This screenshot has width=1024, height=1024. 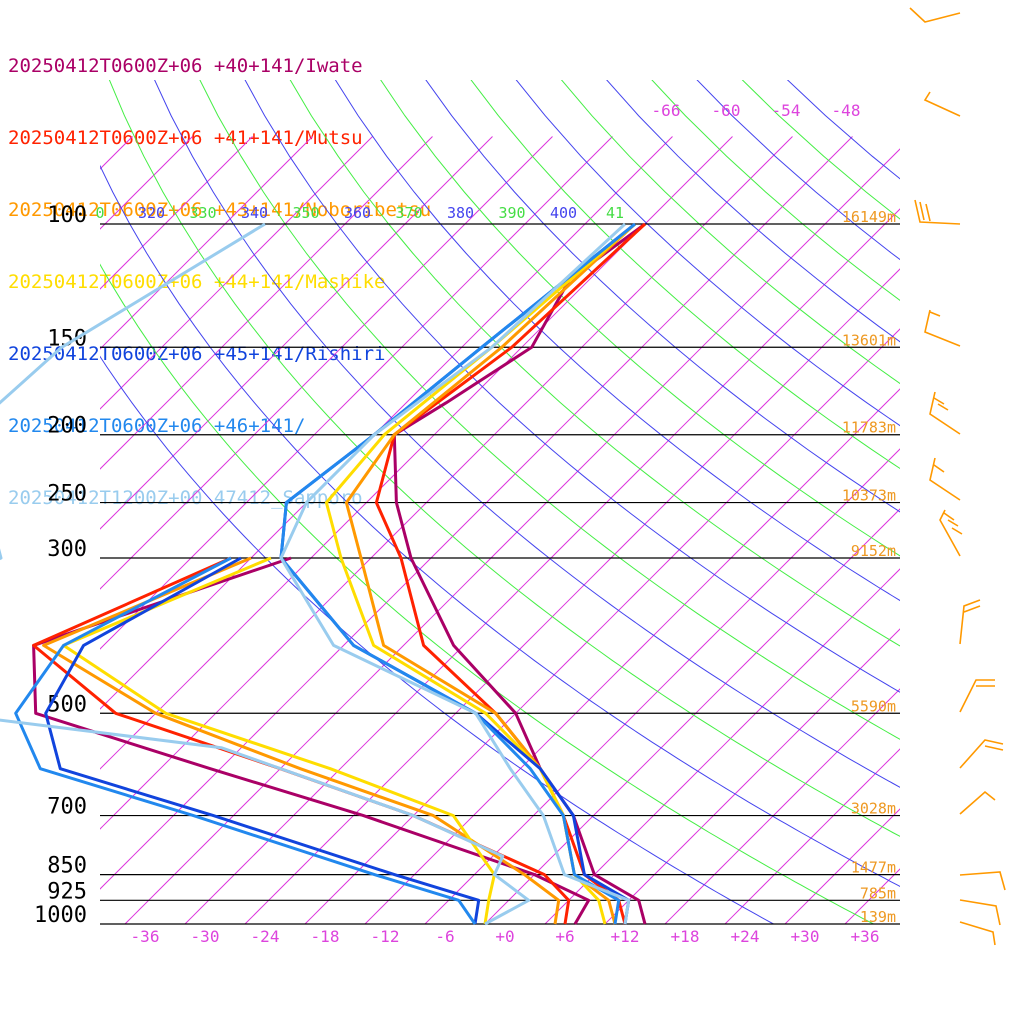 What do you see at coordinates (67, 549) in the screenshot?
I see `pressure-label-300: 300` at bounding box center [67, 549].